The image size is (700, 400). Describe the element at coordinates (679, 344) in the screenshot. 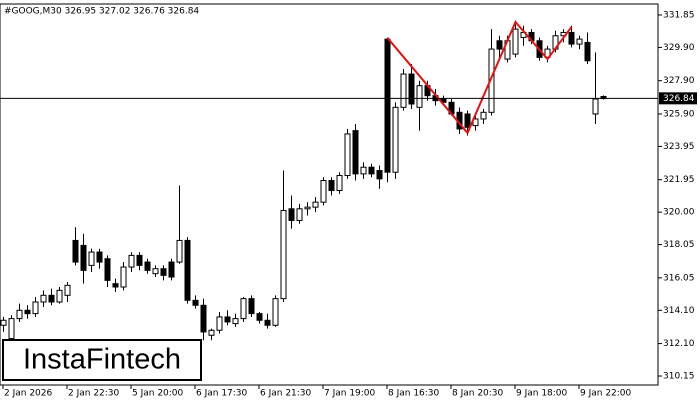

I see `y-tick-label: 312.10` at that location.